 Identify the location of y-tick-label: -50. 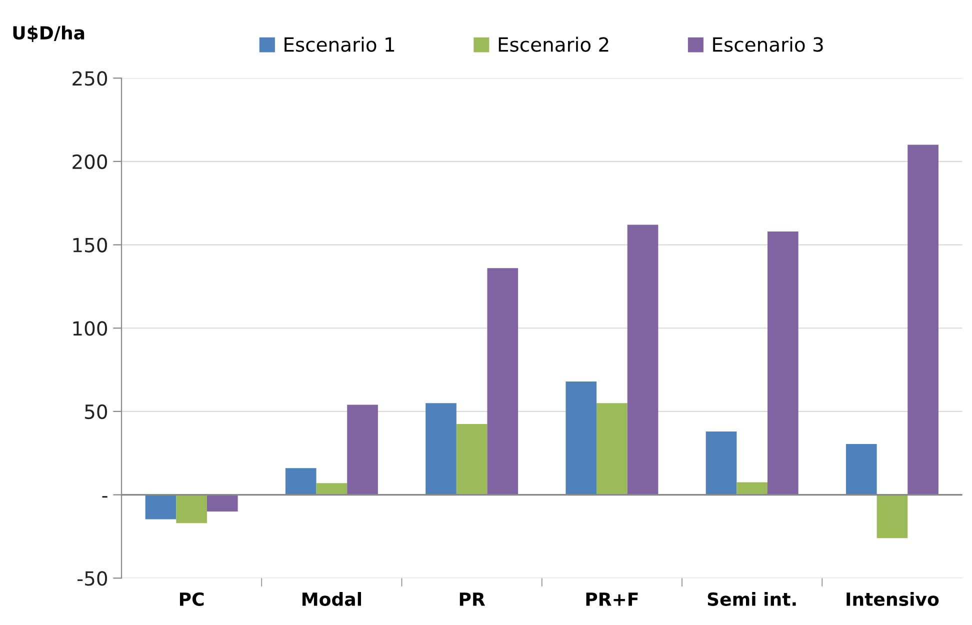
(93, 578).